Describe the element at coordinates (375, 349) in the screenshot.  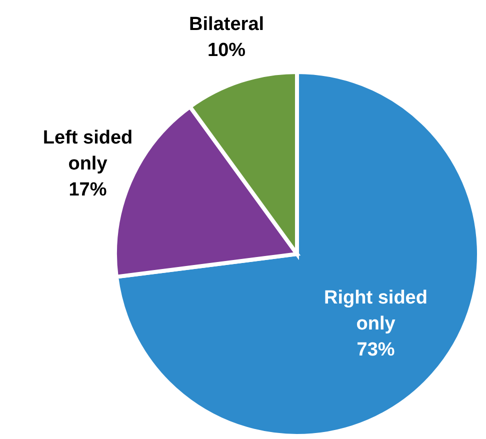
I see `data-label: 73%` at that location.